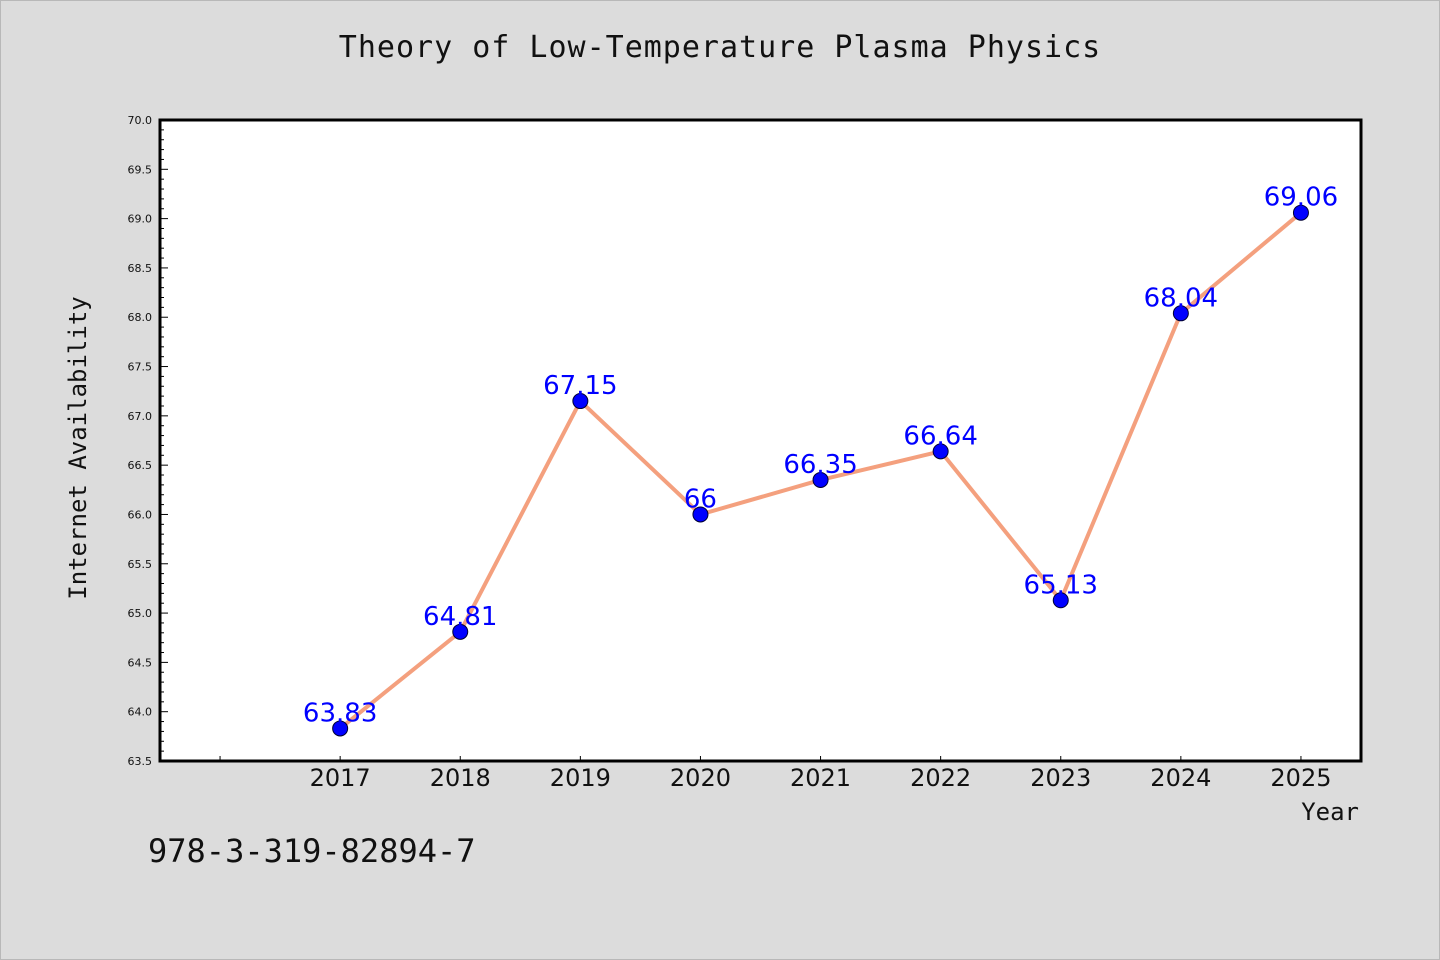 The height and width of the screenshot is (960, 1440). I want to click on y-tick-label: 65.0, so click(140, 613).